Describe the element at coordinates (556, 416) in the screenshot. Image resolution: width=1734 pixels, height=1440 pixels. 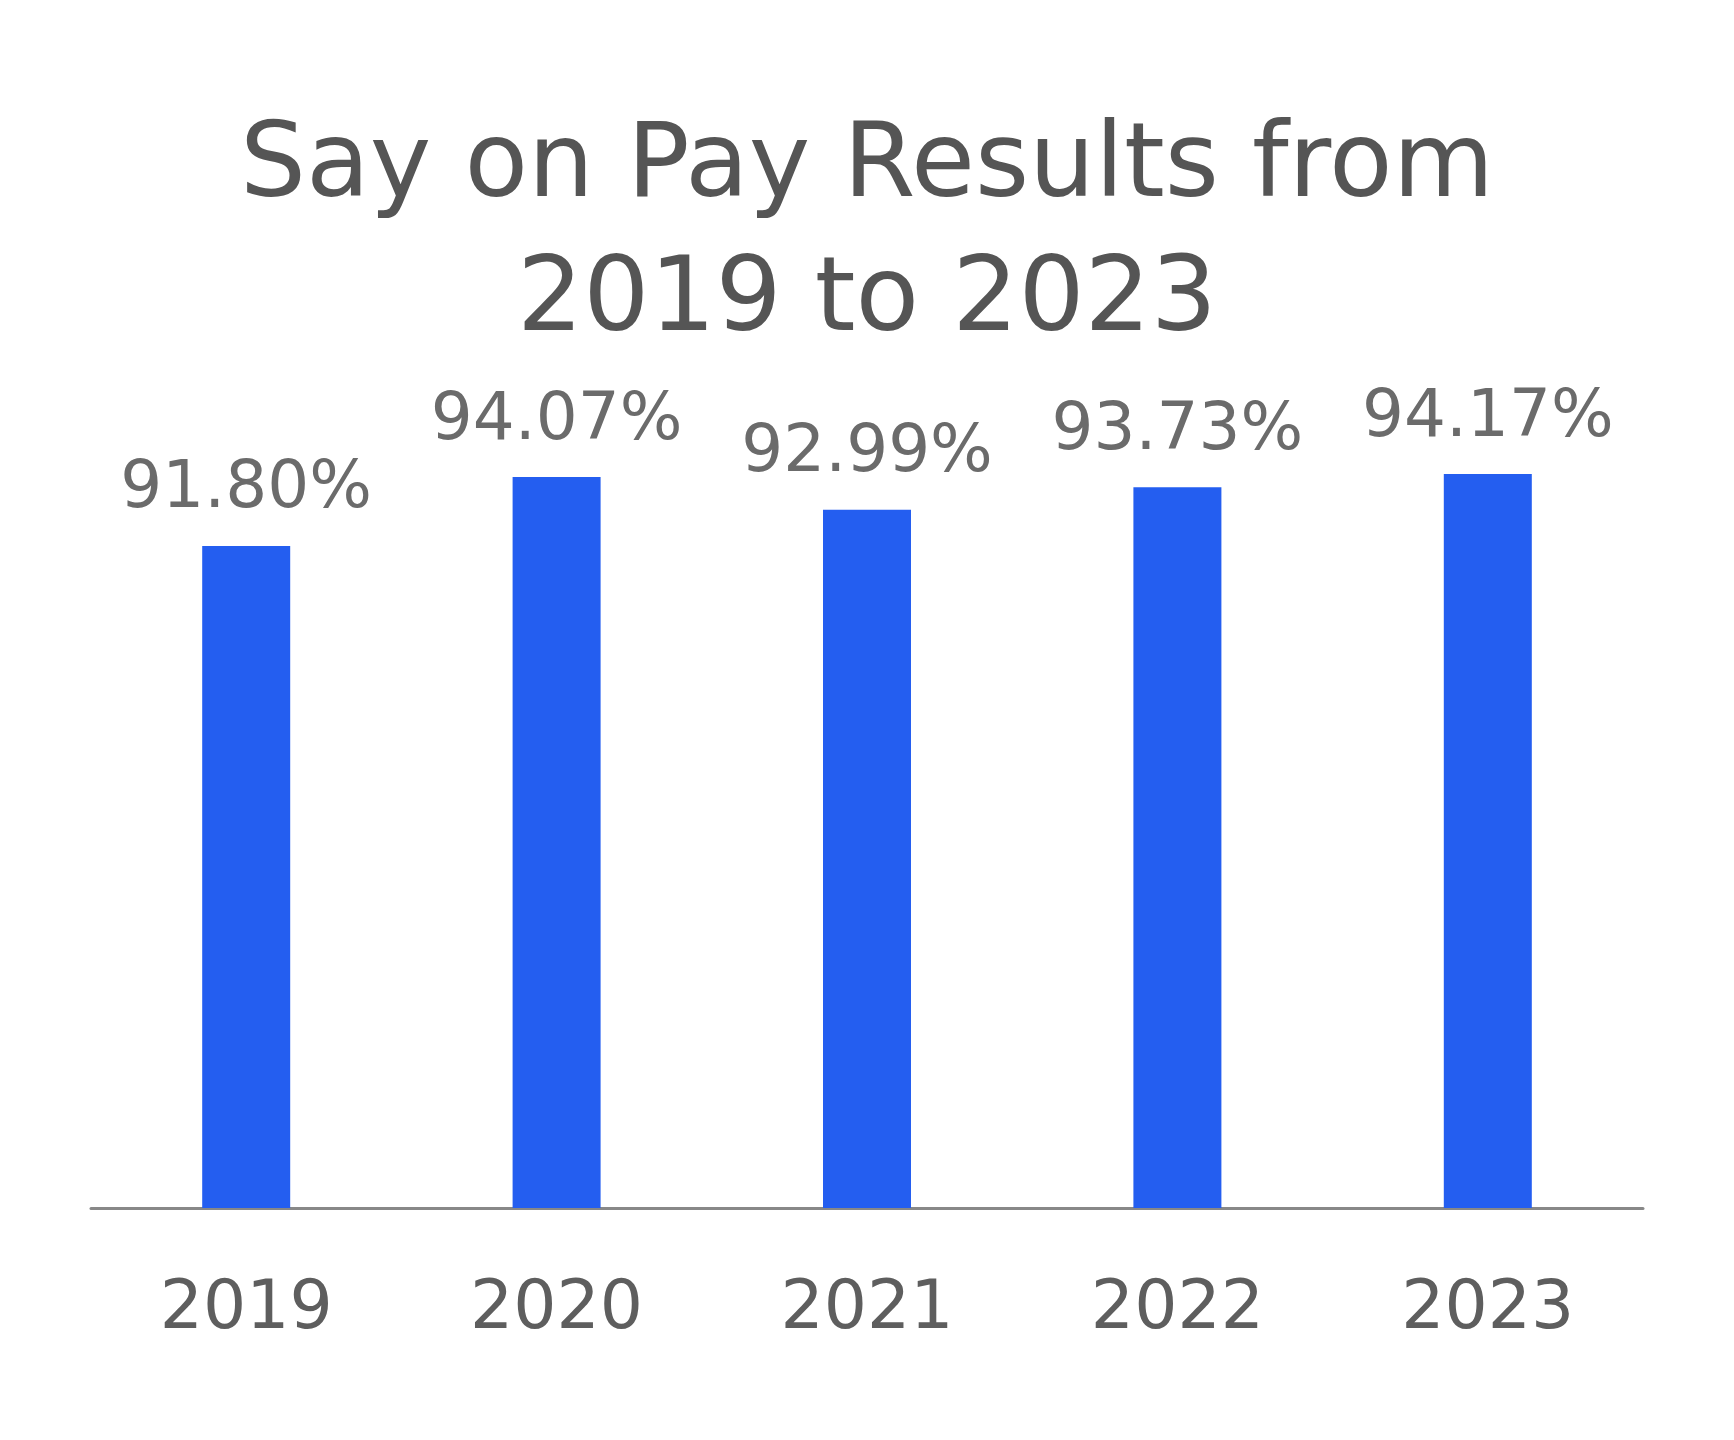
I see `data-label: 94.07%` at that location.